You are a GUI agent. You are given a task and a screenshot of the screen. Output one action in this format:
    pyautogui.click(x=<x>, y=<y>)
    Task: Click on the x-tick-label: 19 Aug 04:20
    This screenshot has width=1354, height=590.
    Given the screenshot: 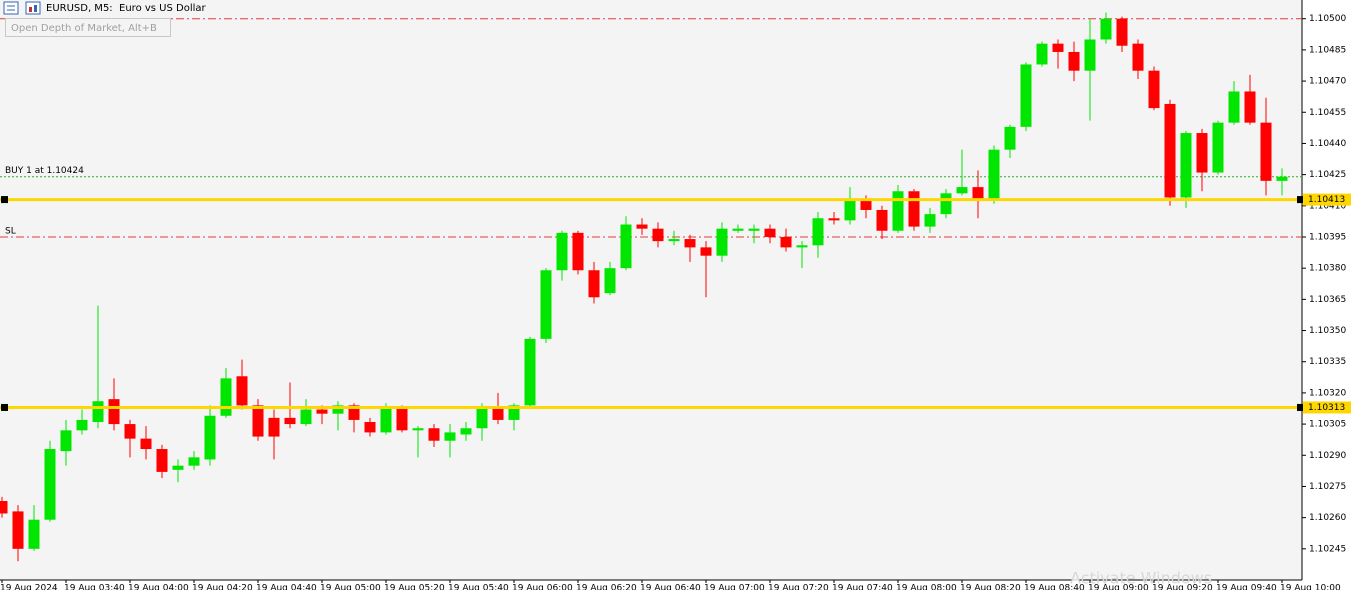 What is the action you would take?
    pyautogui.click(x=222, y=587)
    